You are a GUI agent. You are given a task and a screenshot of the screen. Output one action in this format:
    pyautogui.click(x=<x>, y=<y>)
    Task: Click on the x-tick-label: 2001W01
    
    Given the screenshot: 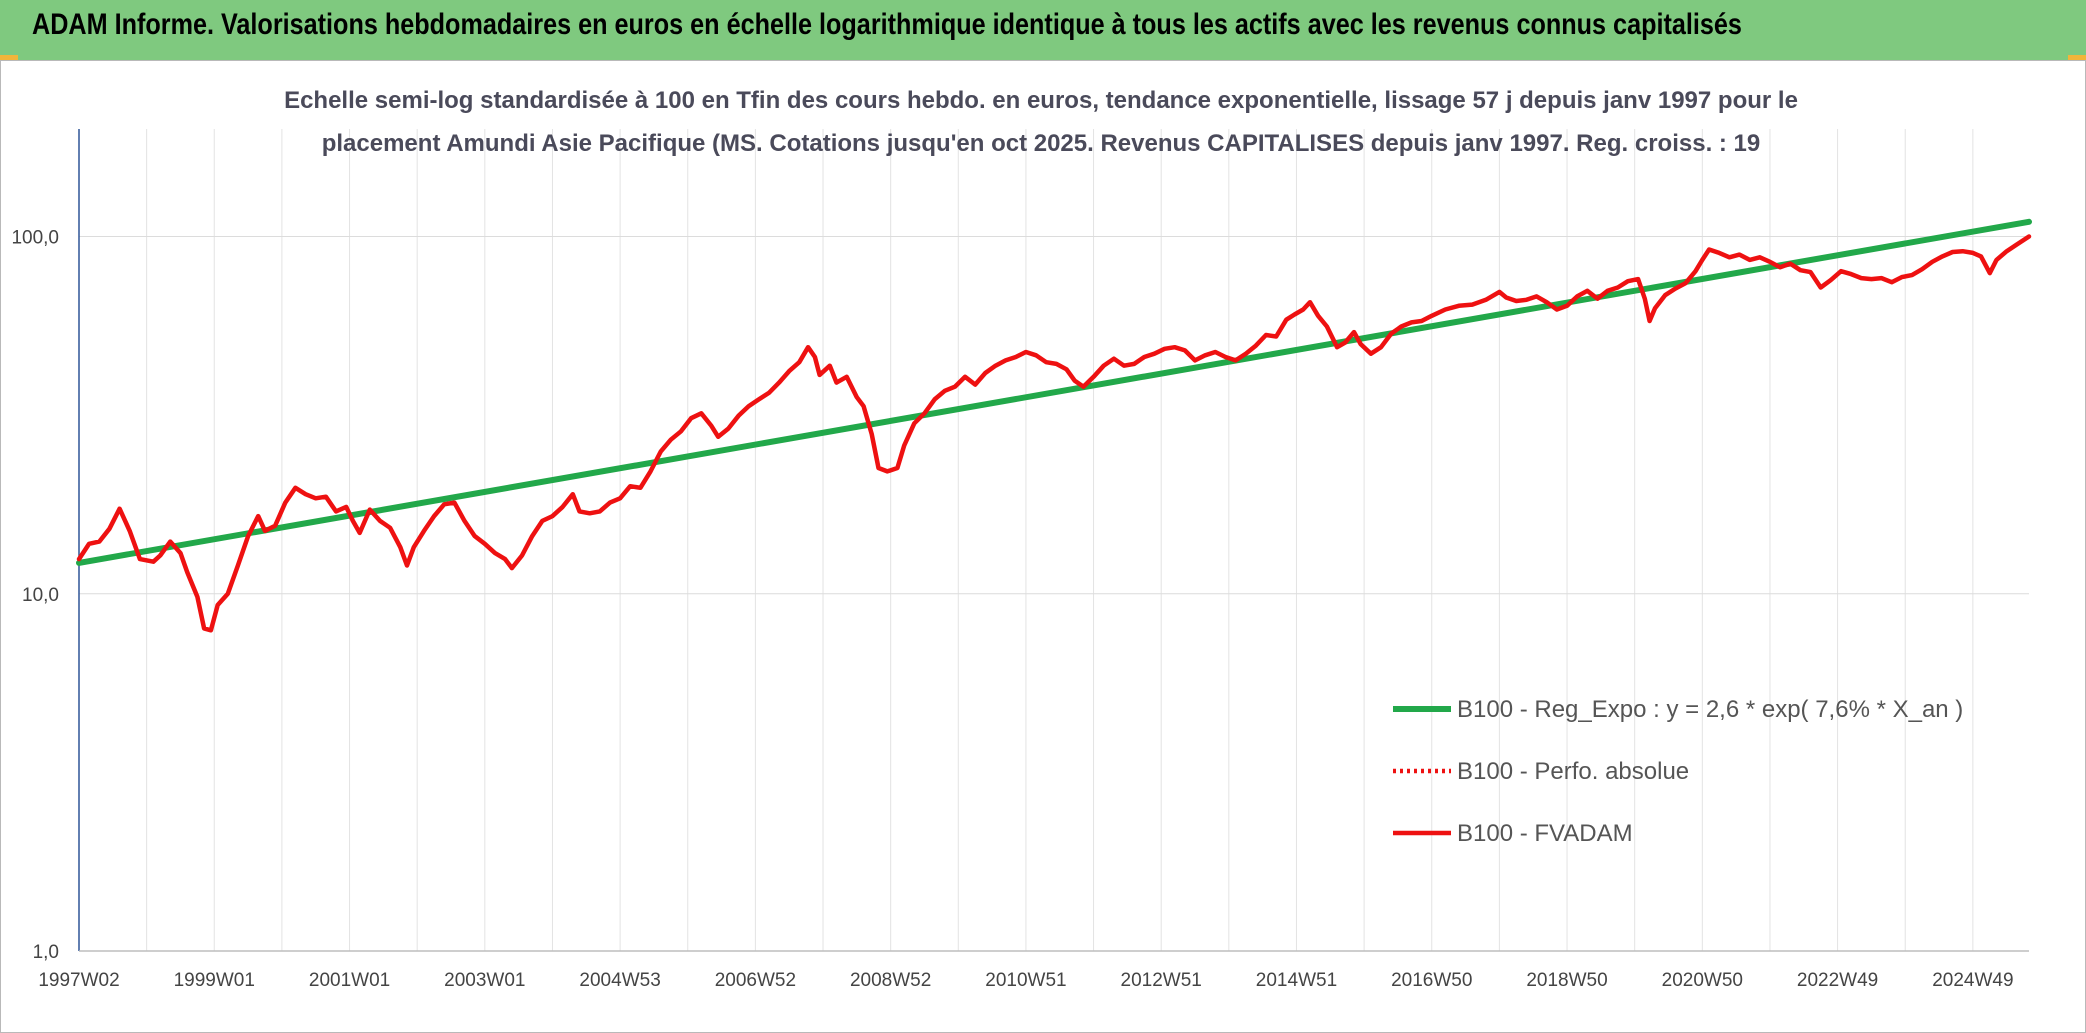 What is the action you would take?
    pyautogui.click(x=349, y=980)
    